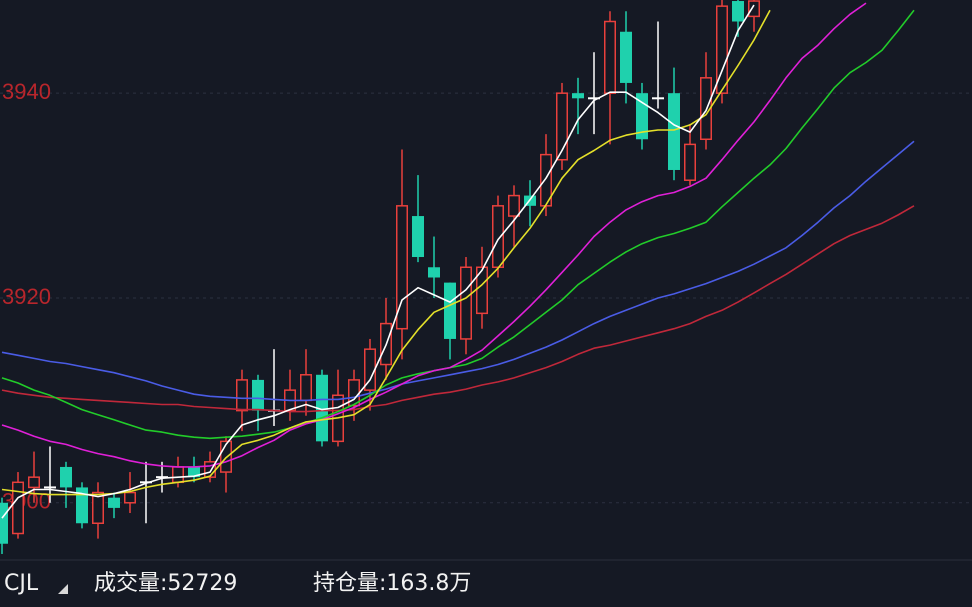  Describe the element at coordinates (21, 583) in the screenshot. I see `indicator-name: CJL` at that location.